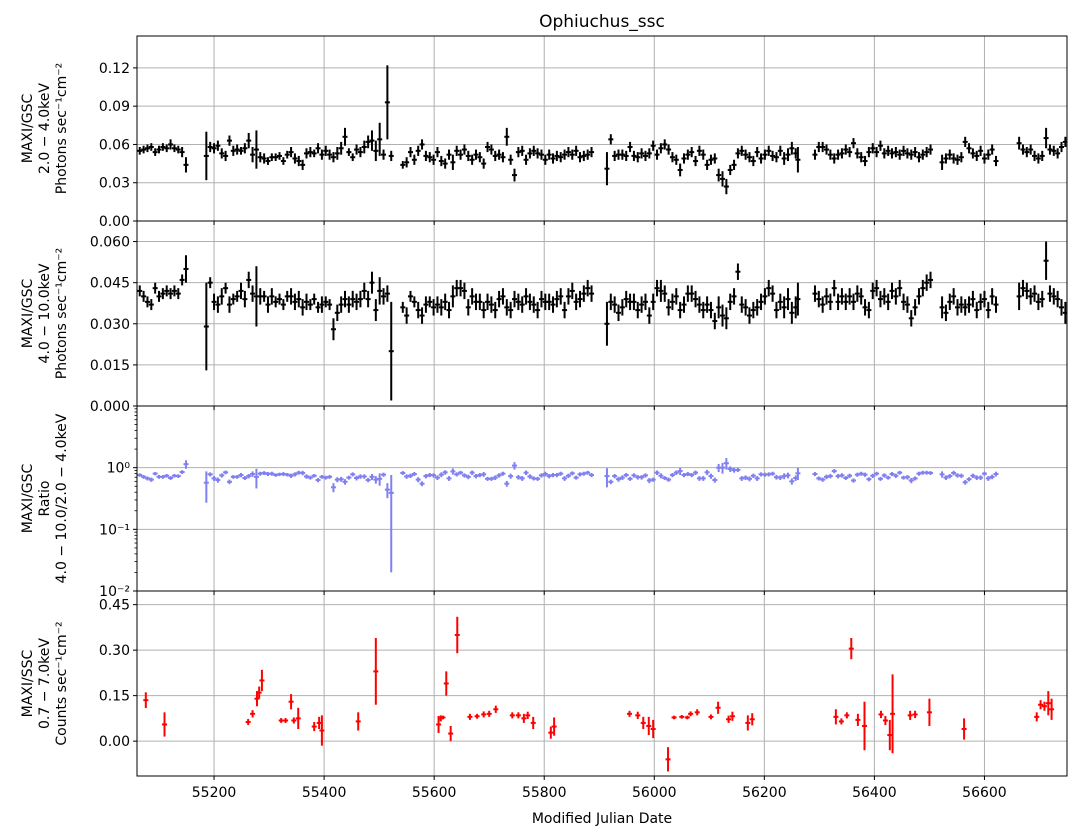 The height and width of the screenshot is (840, 1082). Describe the element at coordinates (114, 592) in the screenshot. I see `panel-gsc_ratio-y-tick-label: 10⁻²` at that location.